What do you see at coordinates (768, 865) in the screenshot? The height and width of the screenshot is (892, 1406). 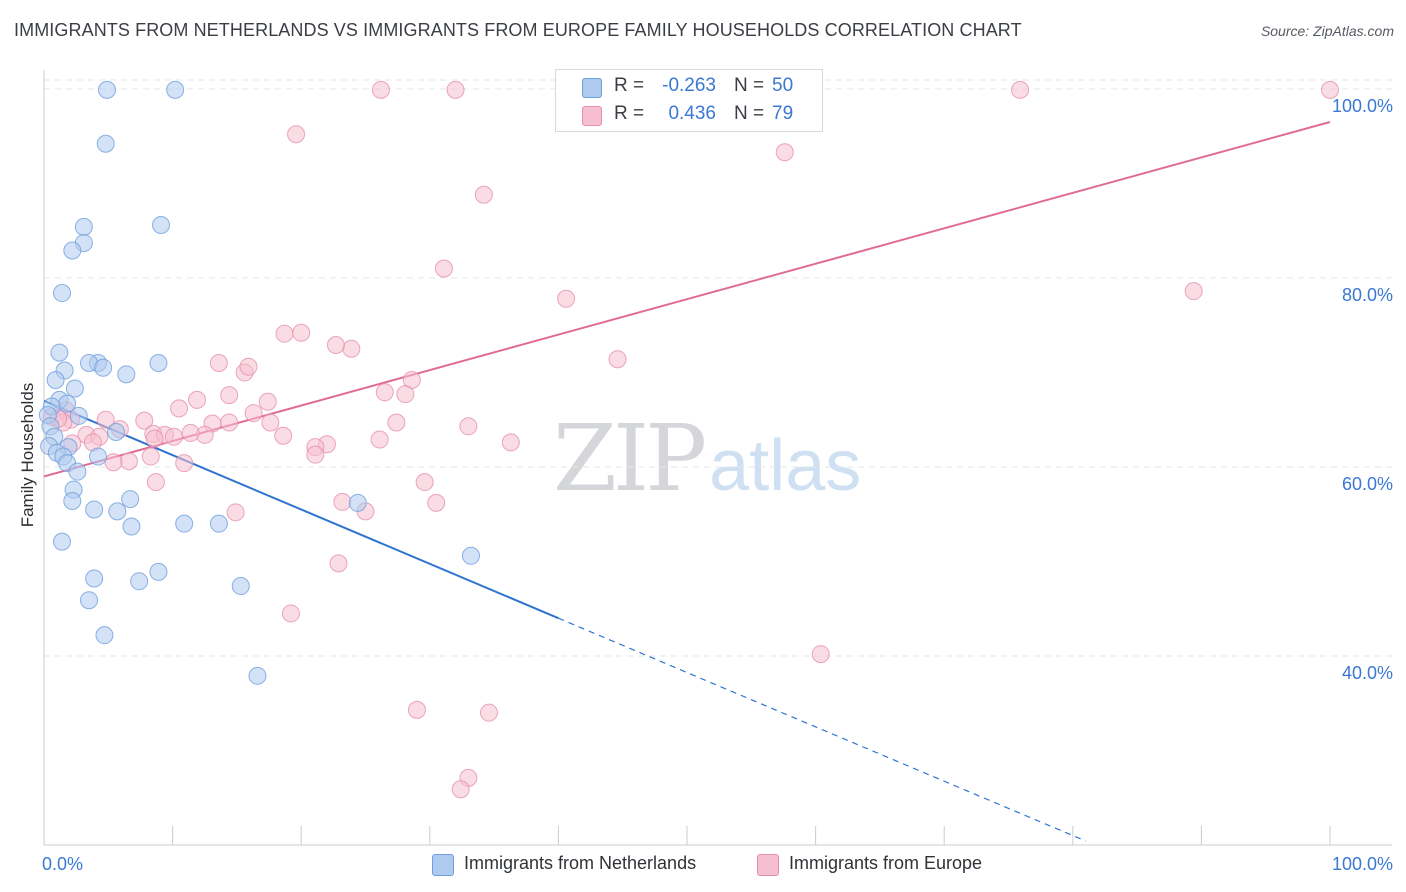 I see `europe-legend-swatch` at bounding box center [768, 865].